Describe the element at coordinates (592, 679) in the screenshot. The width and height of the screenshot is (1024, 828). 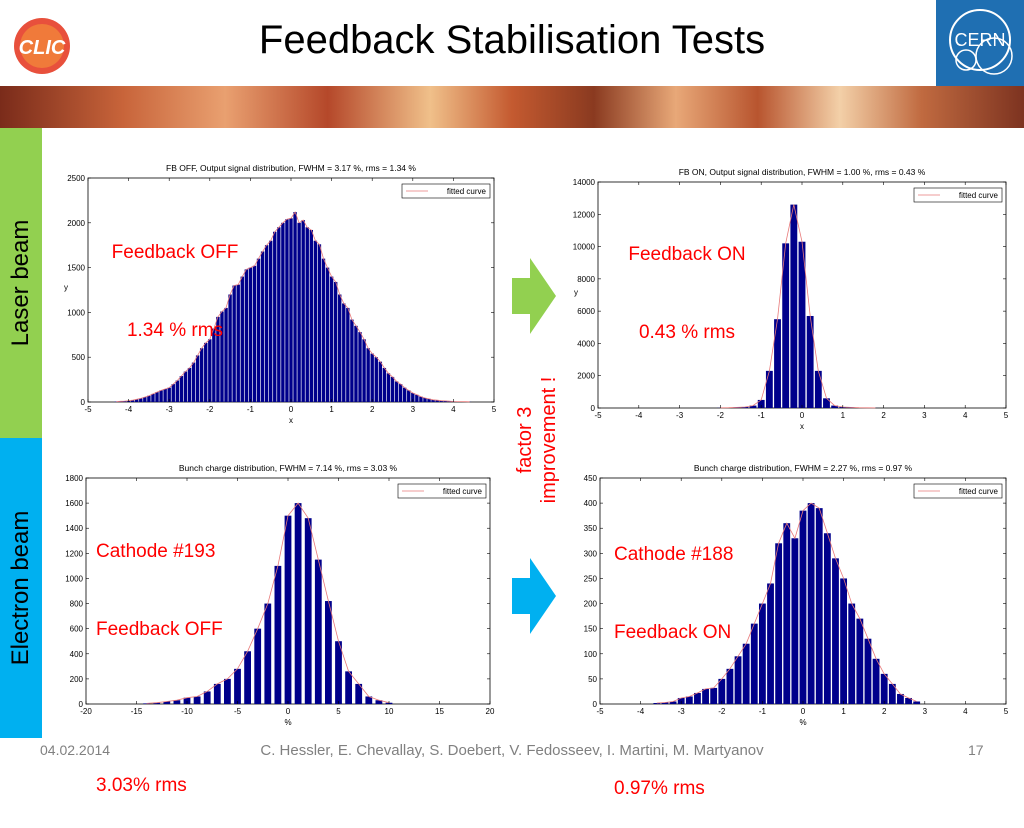
I see `y-tick-label: 50` at that location.